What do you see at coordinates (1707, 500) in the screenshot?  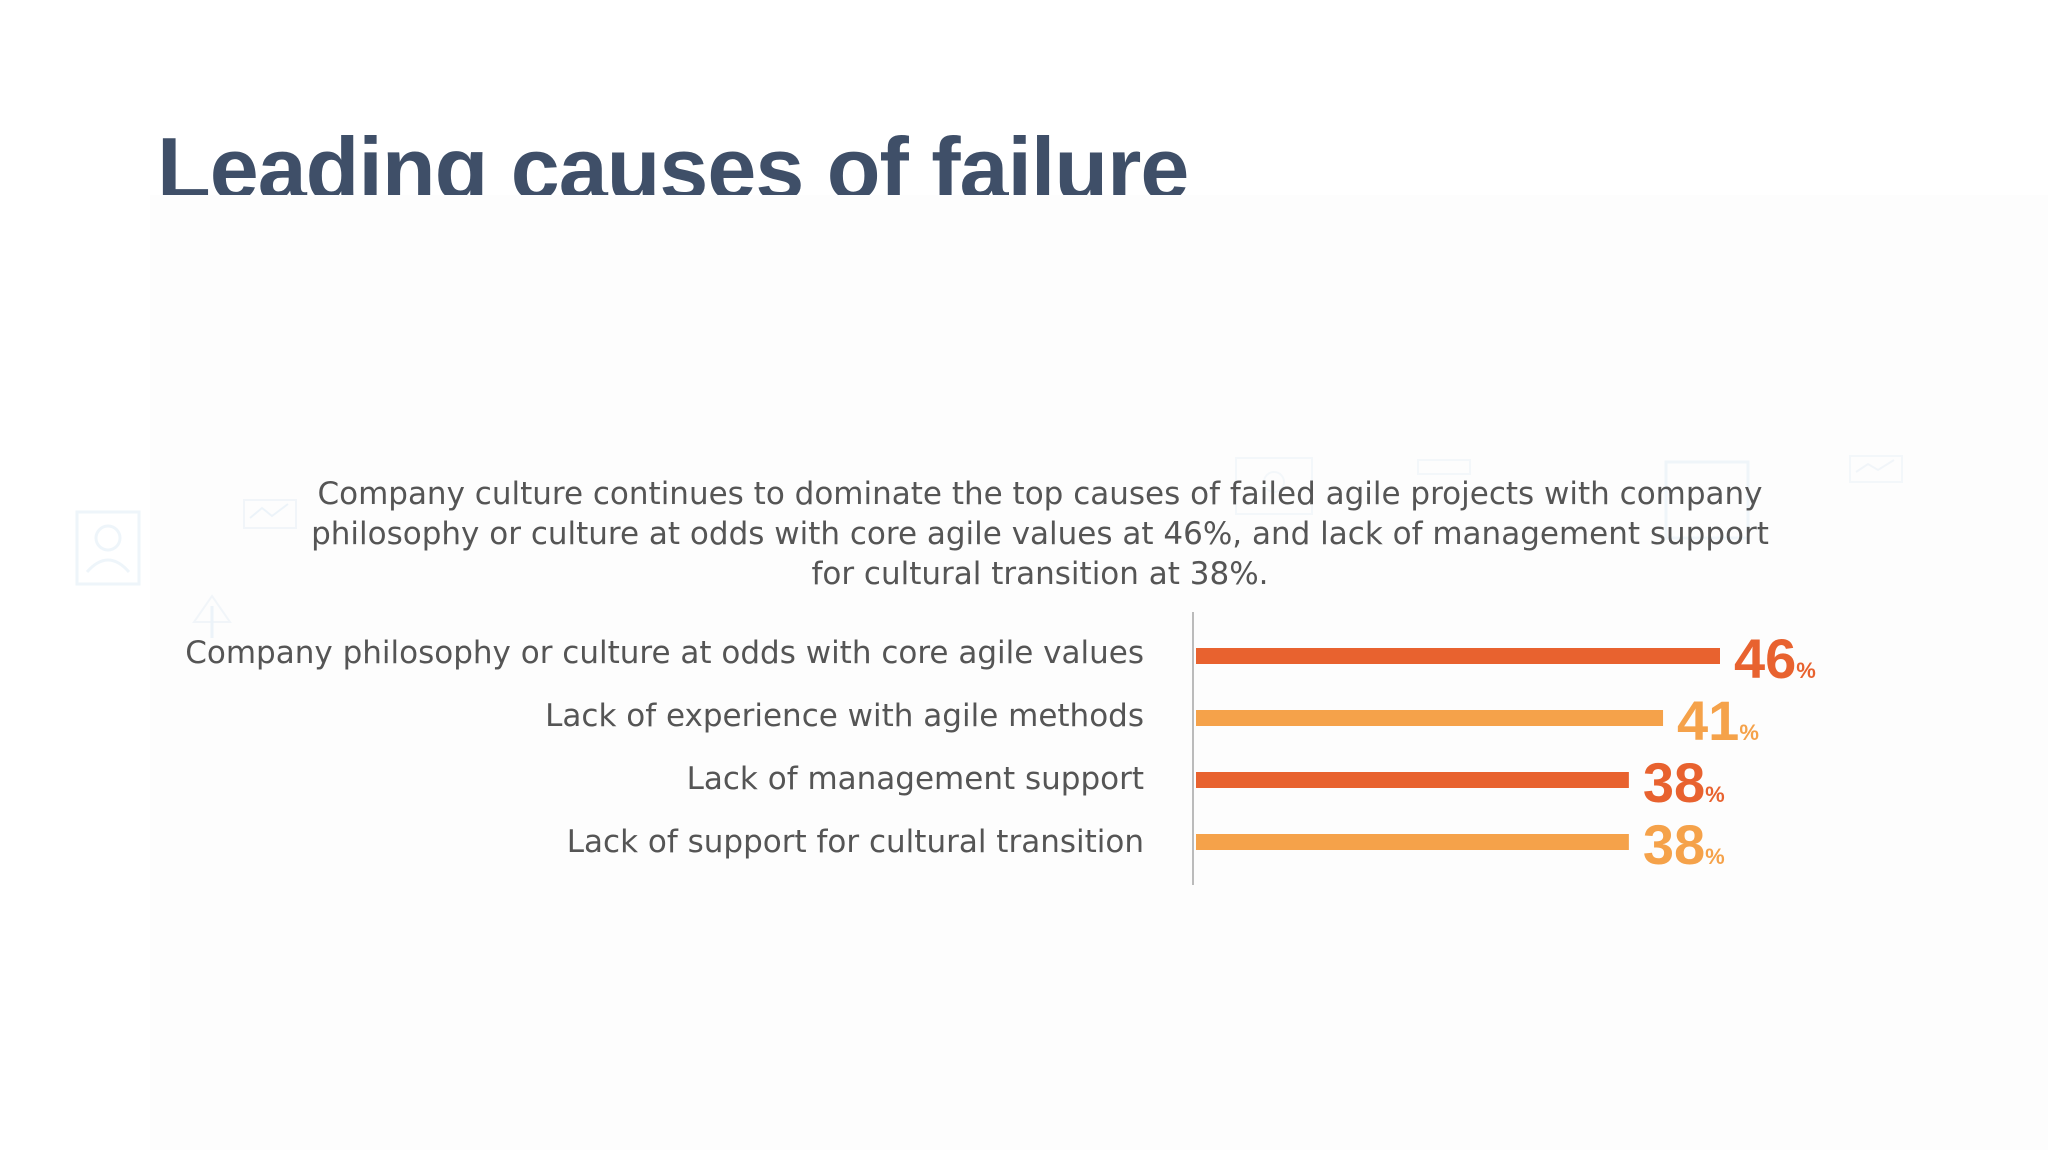 I see `decorative-screen-icon` at bounding box center [1707, 500].